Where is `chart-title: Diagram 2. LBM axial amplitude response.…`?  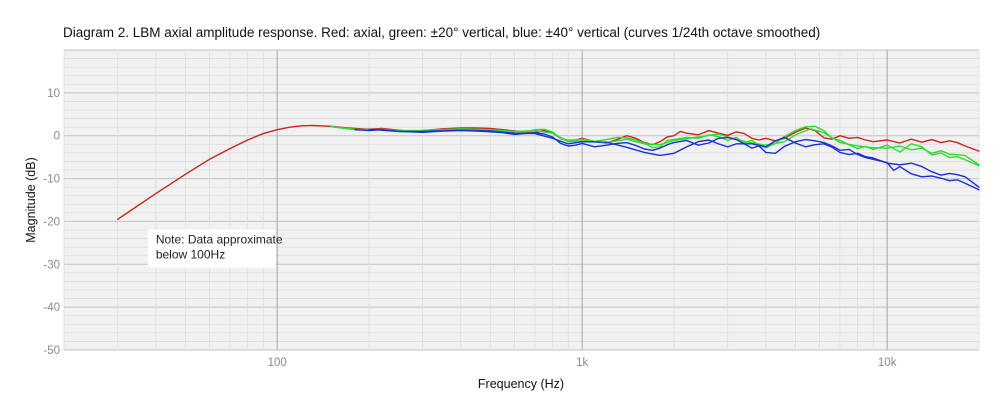
chart-title: Diagram 2. LBM axial amplitude response.… is located at coordinates (441, 32).